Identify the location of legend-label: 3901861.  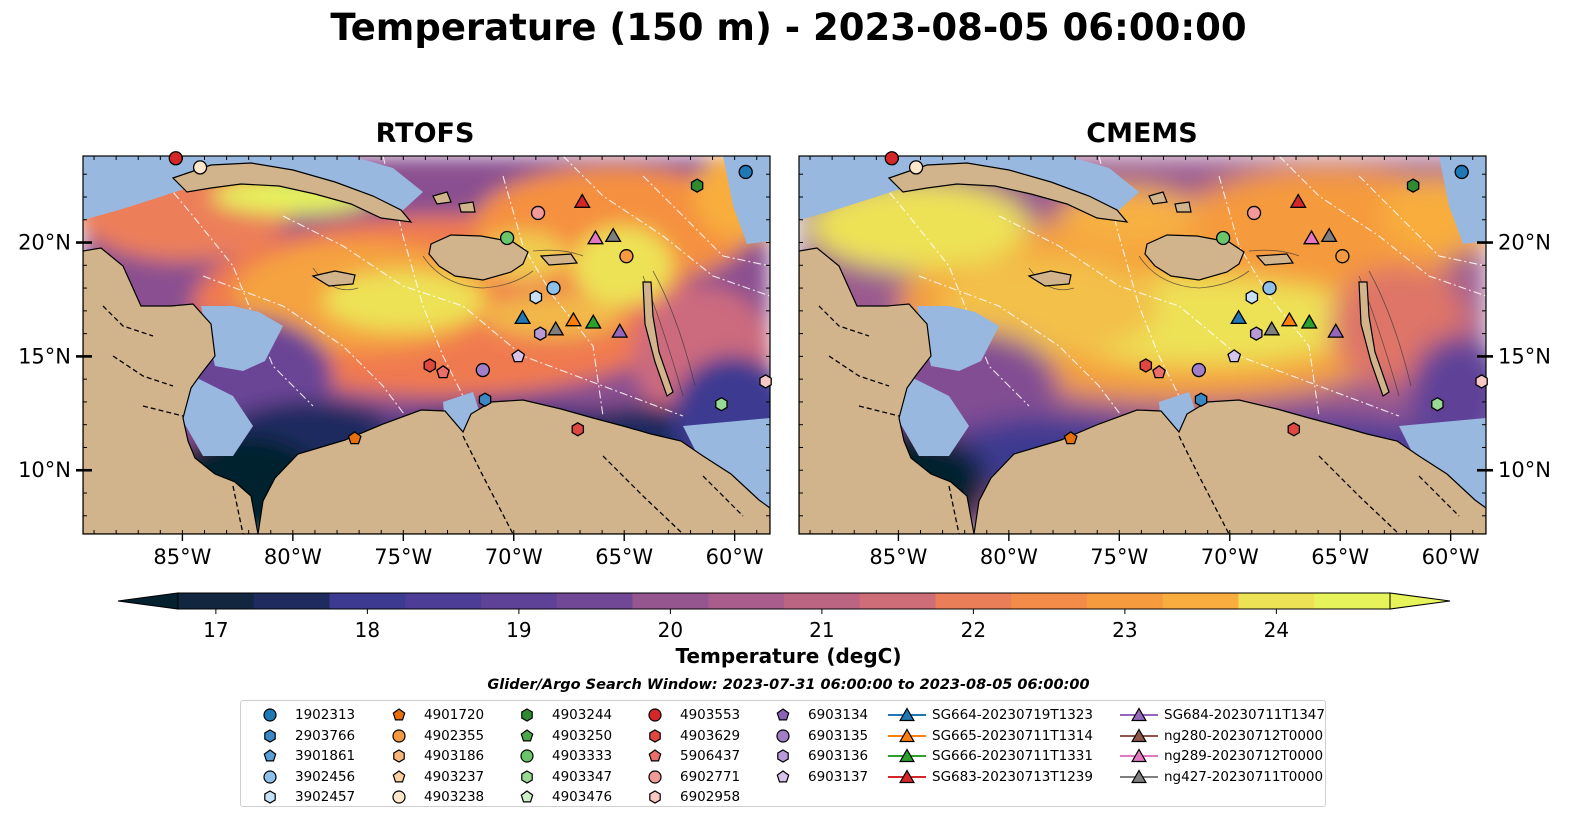
(325, 756).